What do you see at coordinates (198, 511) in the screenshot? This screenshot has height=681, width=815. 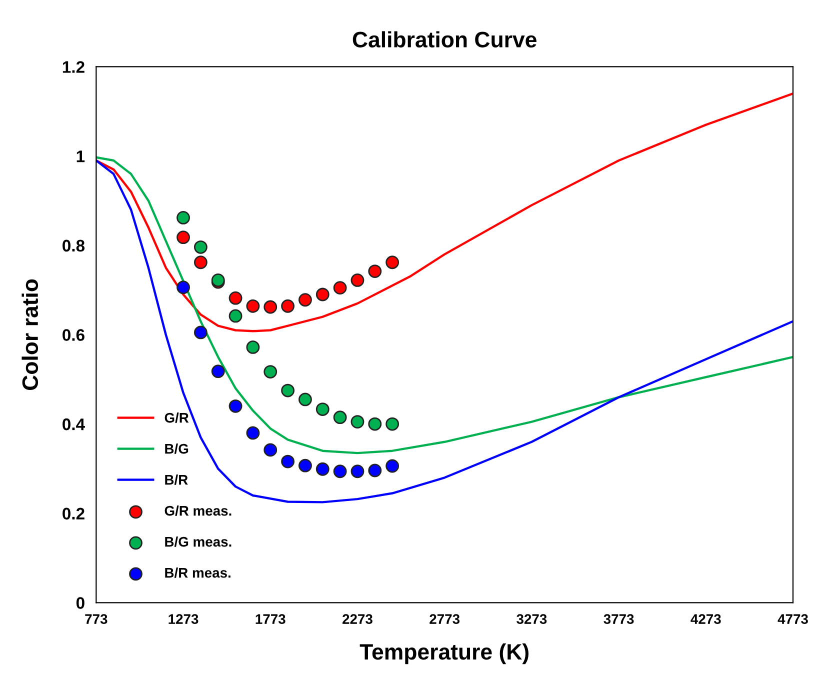 I see `legend-label: G/R meas.` at bounding box center [198, 511].